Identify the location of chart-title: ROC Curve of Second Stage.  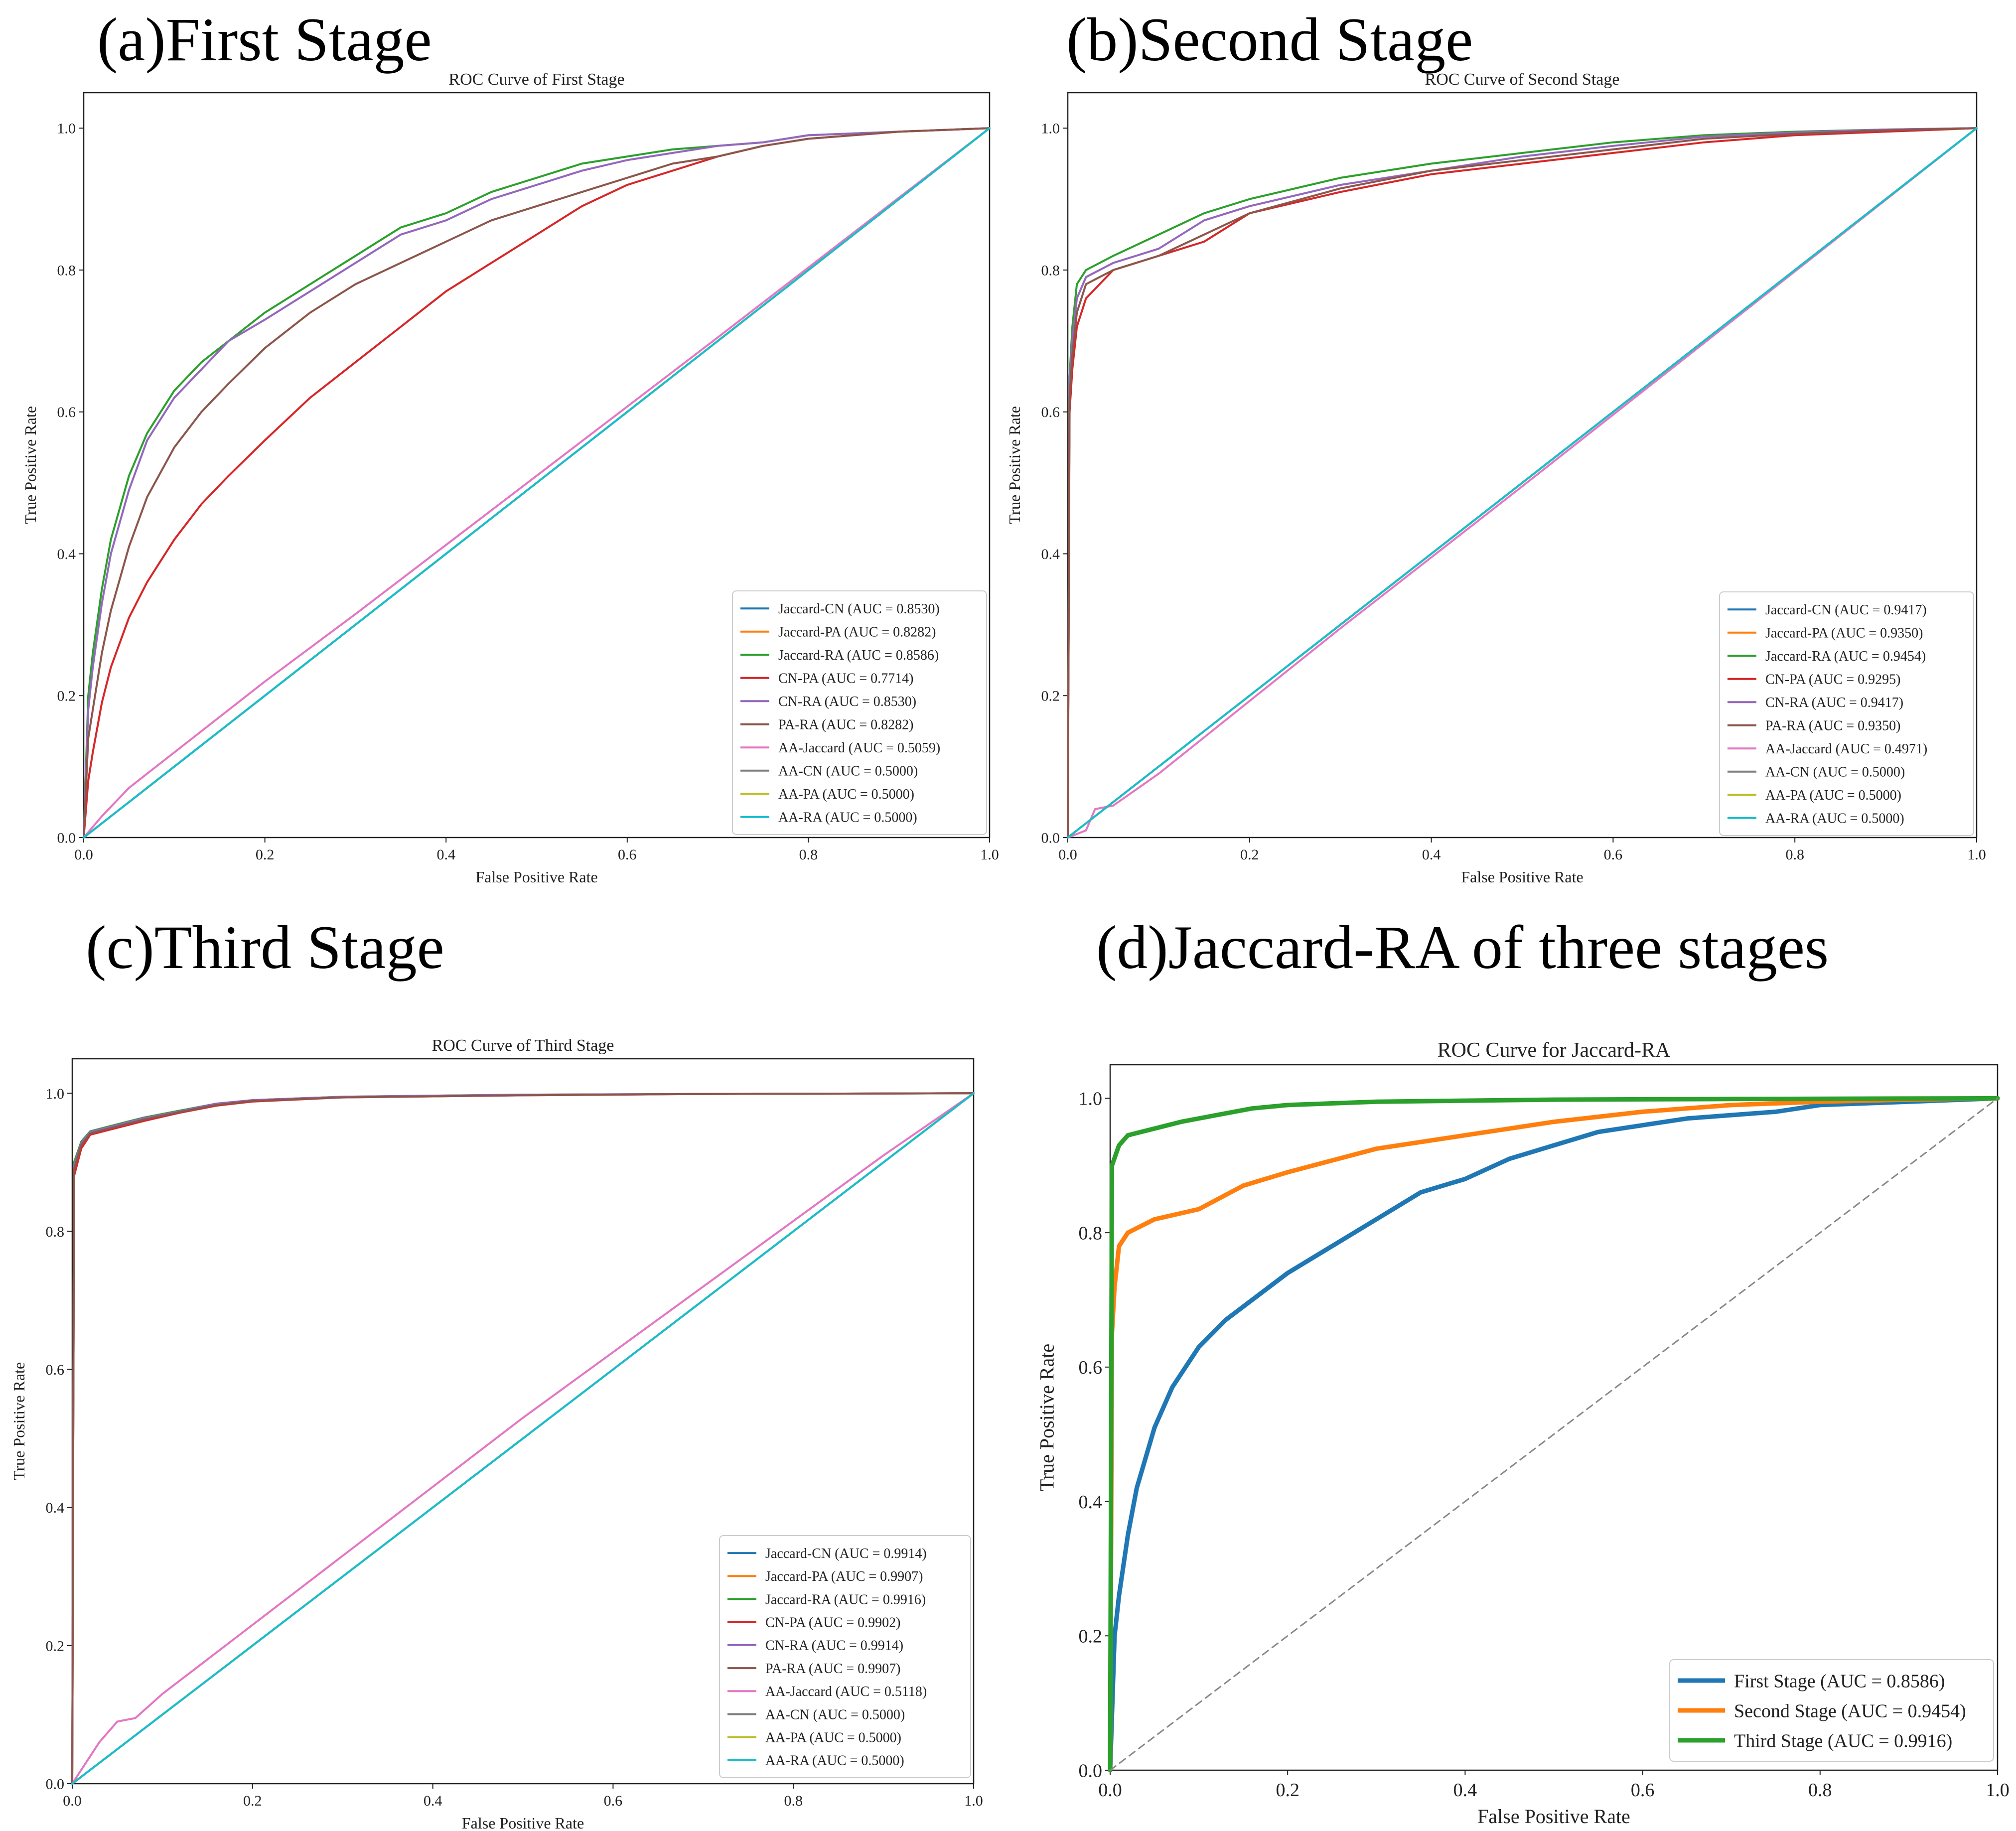
(1522, 79).